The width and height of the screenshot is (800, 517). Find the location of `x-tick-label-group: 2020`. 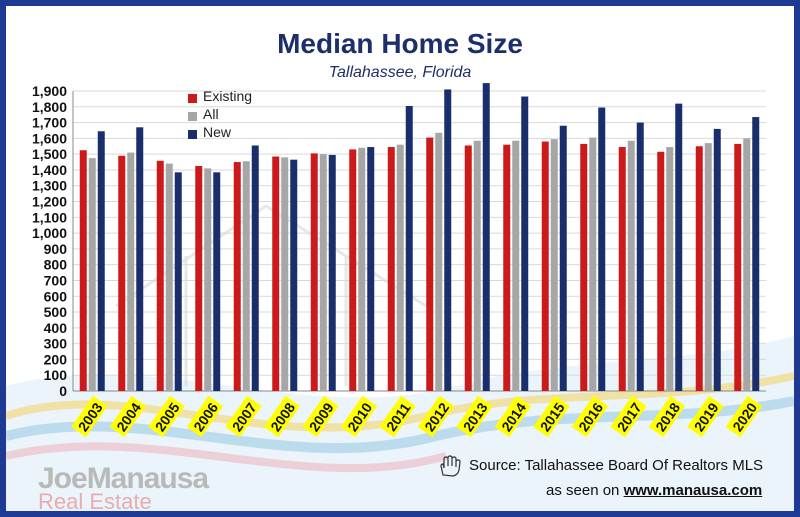

x-tick-label-group: 2020 is located at coordinates (744, 416).